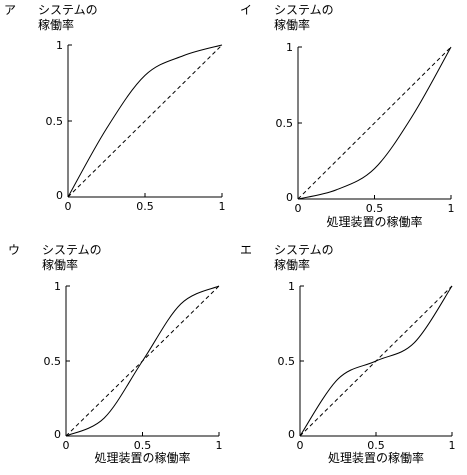 The image size is (467, 475). Describe the element at coordinates (285, 123) in the screenshot. I see `panel-i-ytick-label-1: 0.5` at that location.